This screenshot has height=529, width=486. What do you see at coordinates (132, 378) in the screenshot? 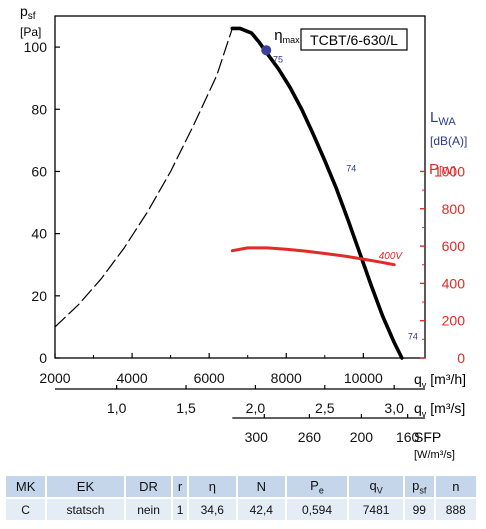
I see `x-tick-label: 4000` at bounding box center [132, 378].